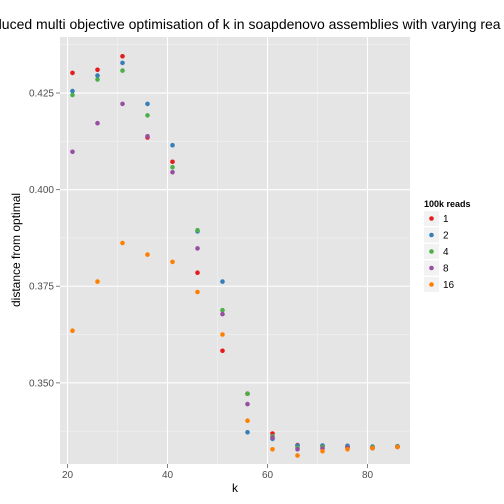 The image size is (504, 504). What do you see at coordinates (446, 252) in the screenshot?
I see `legend-label: 4` at bounding box center [446, 252].